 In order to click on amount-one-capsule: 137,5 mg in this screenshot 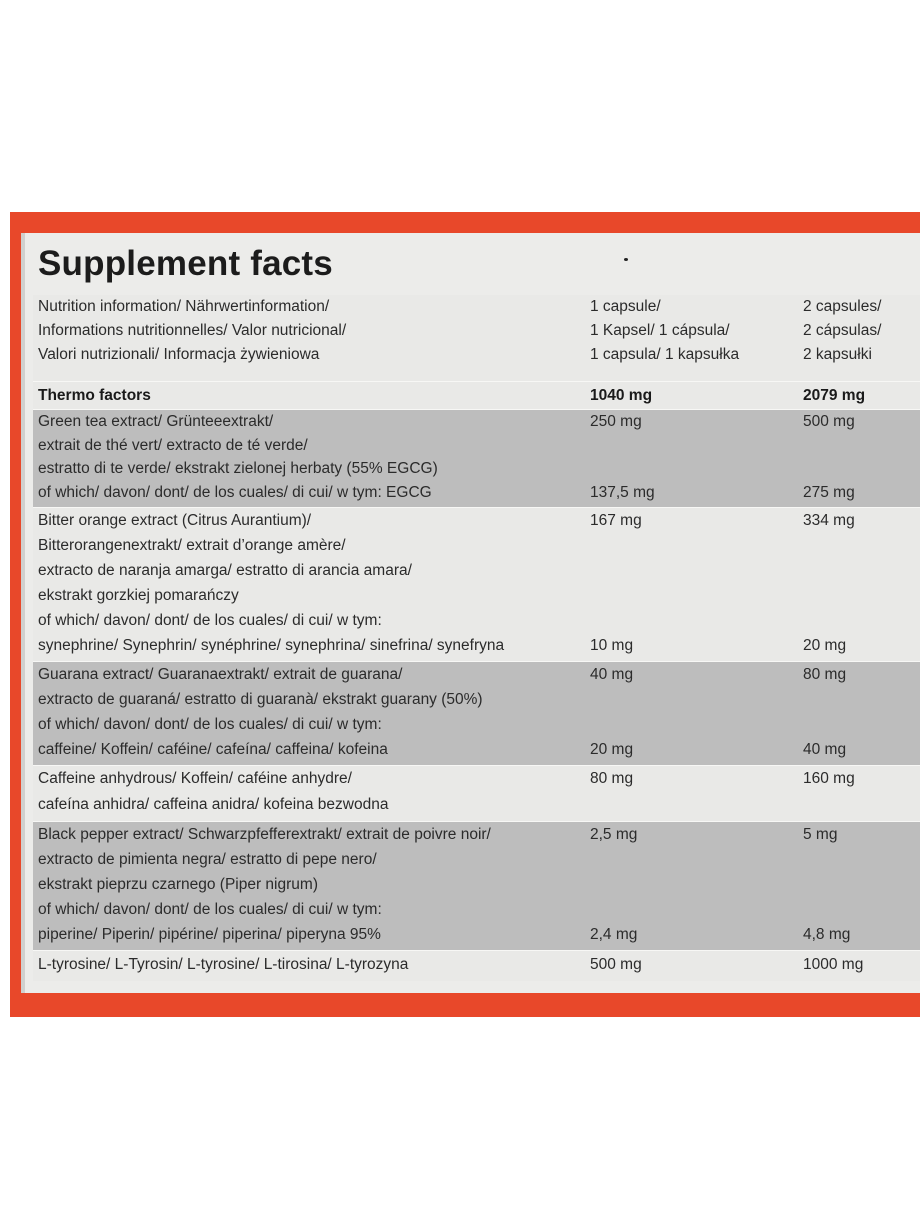, I will do `click(622, 492)`.